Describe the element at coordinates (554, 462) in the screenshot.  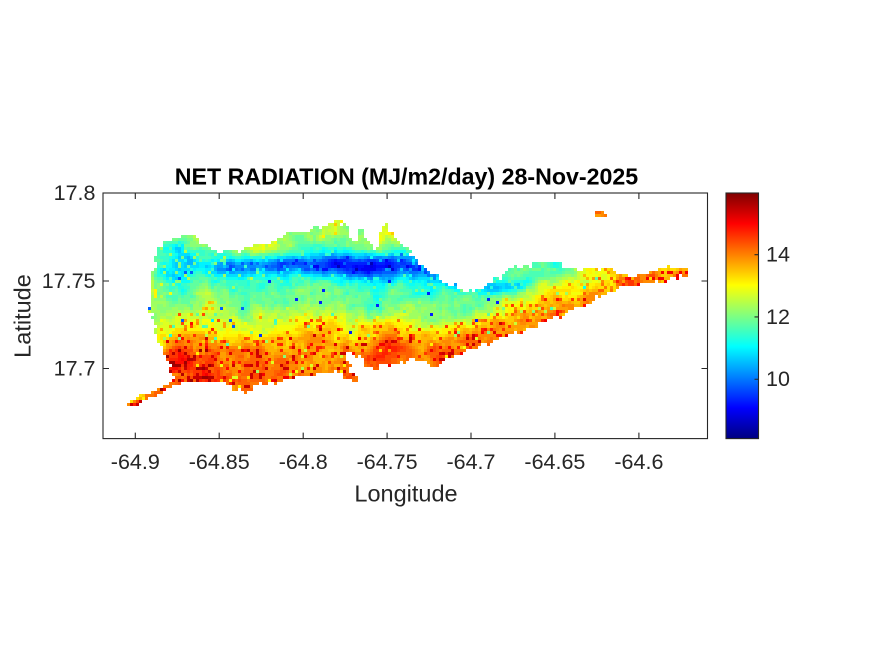
I see `svg-text: -64.65` at that location.